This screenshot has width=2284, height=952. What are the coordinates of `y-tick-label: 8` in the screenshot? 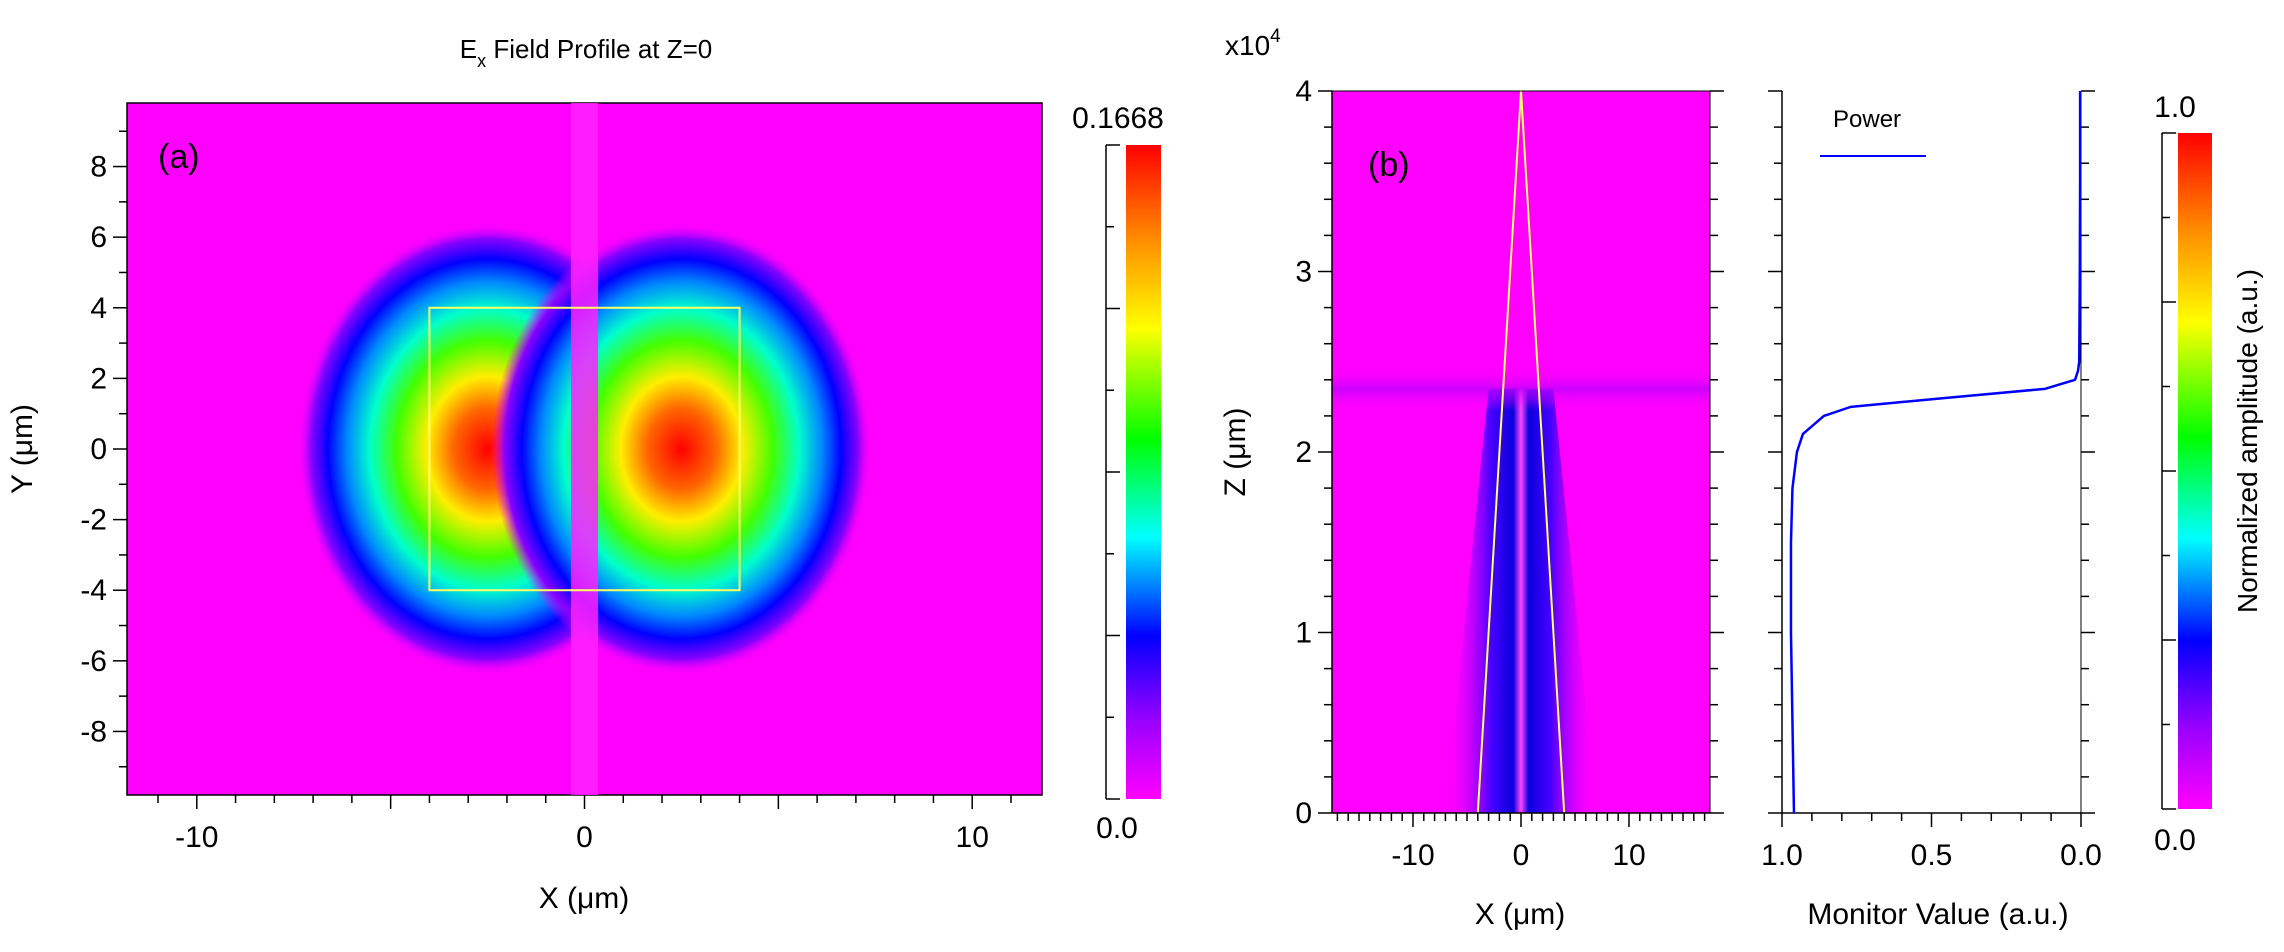 It's located at (98, 167).